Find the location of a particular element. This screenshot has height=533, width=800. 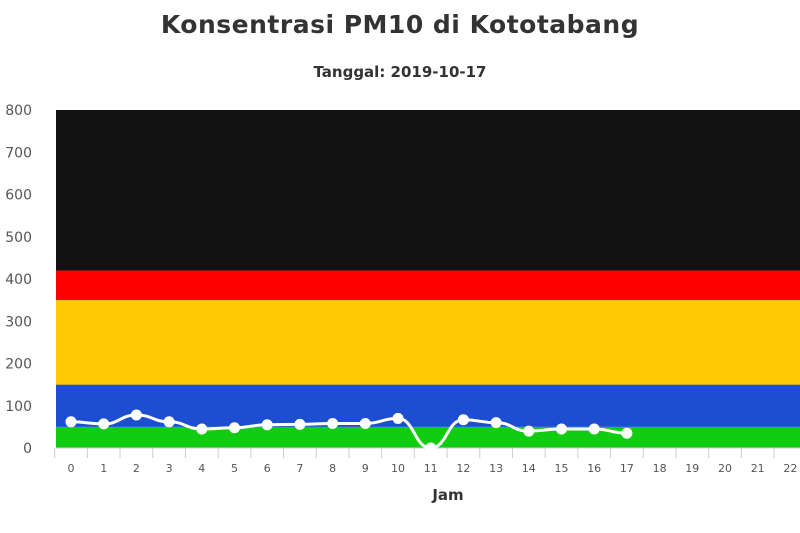

x-tick-label: 13 is located at coordinates (496, 468).